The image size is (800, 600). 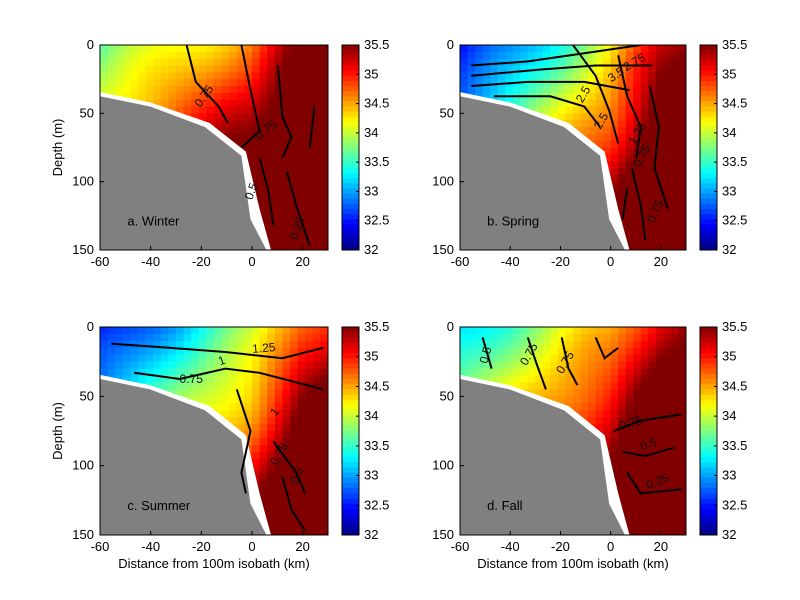 I want to click on contour-label: 1, so click(x=221, y=361).